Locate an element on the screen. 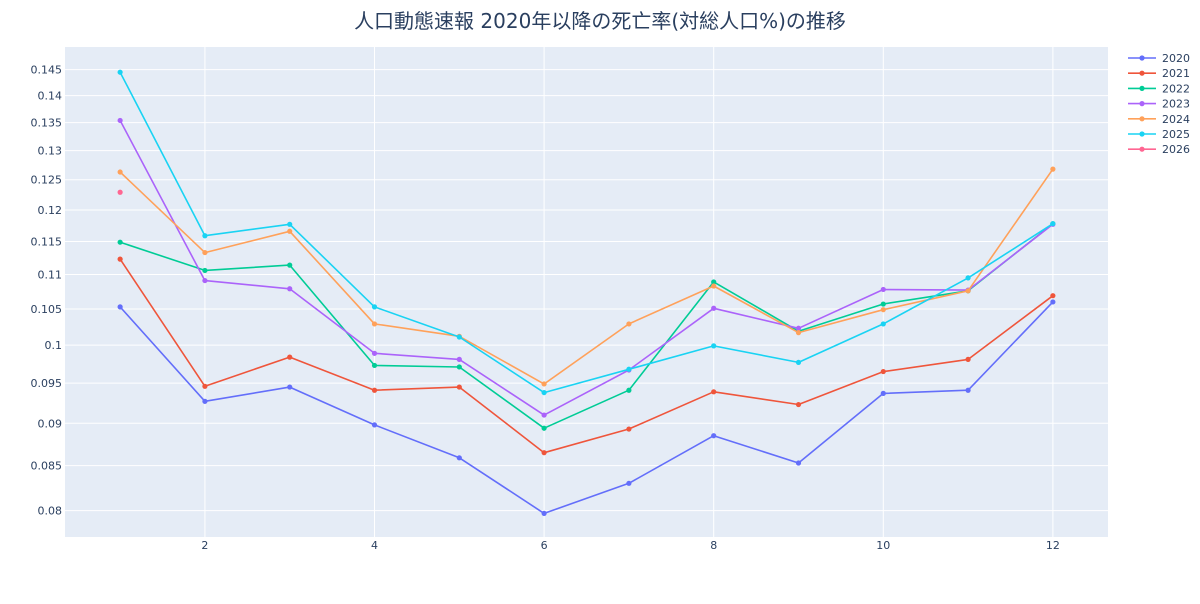 This screenshot has height=604, width=1200. legend-label: 2023 is located at coordinates (1176, 104).